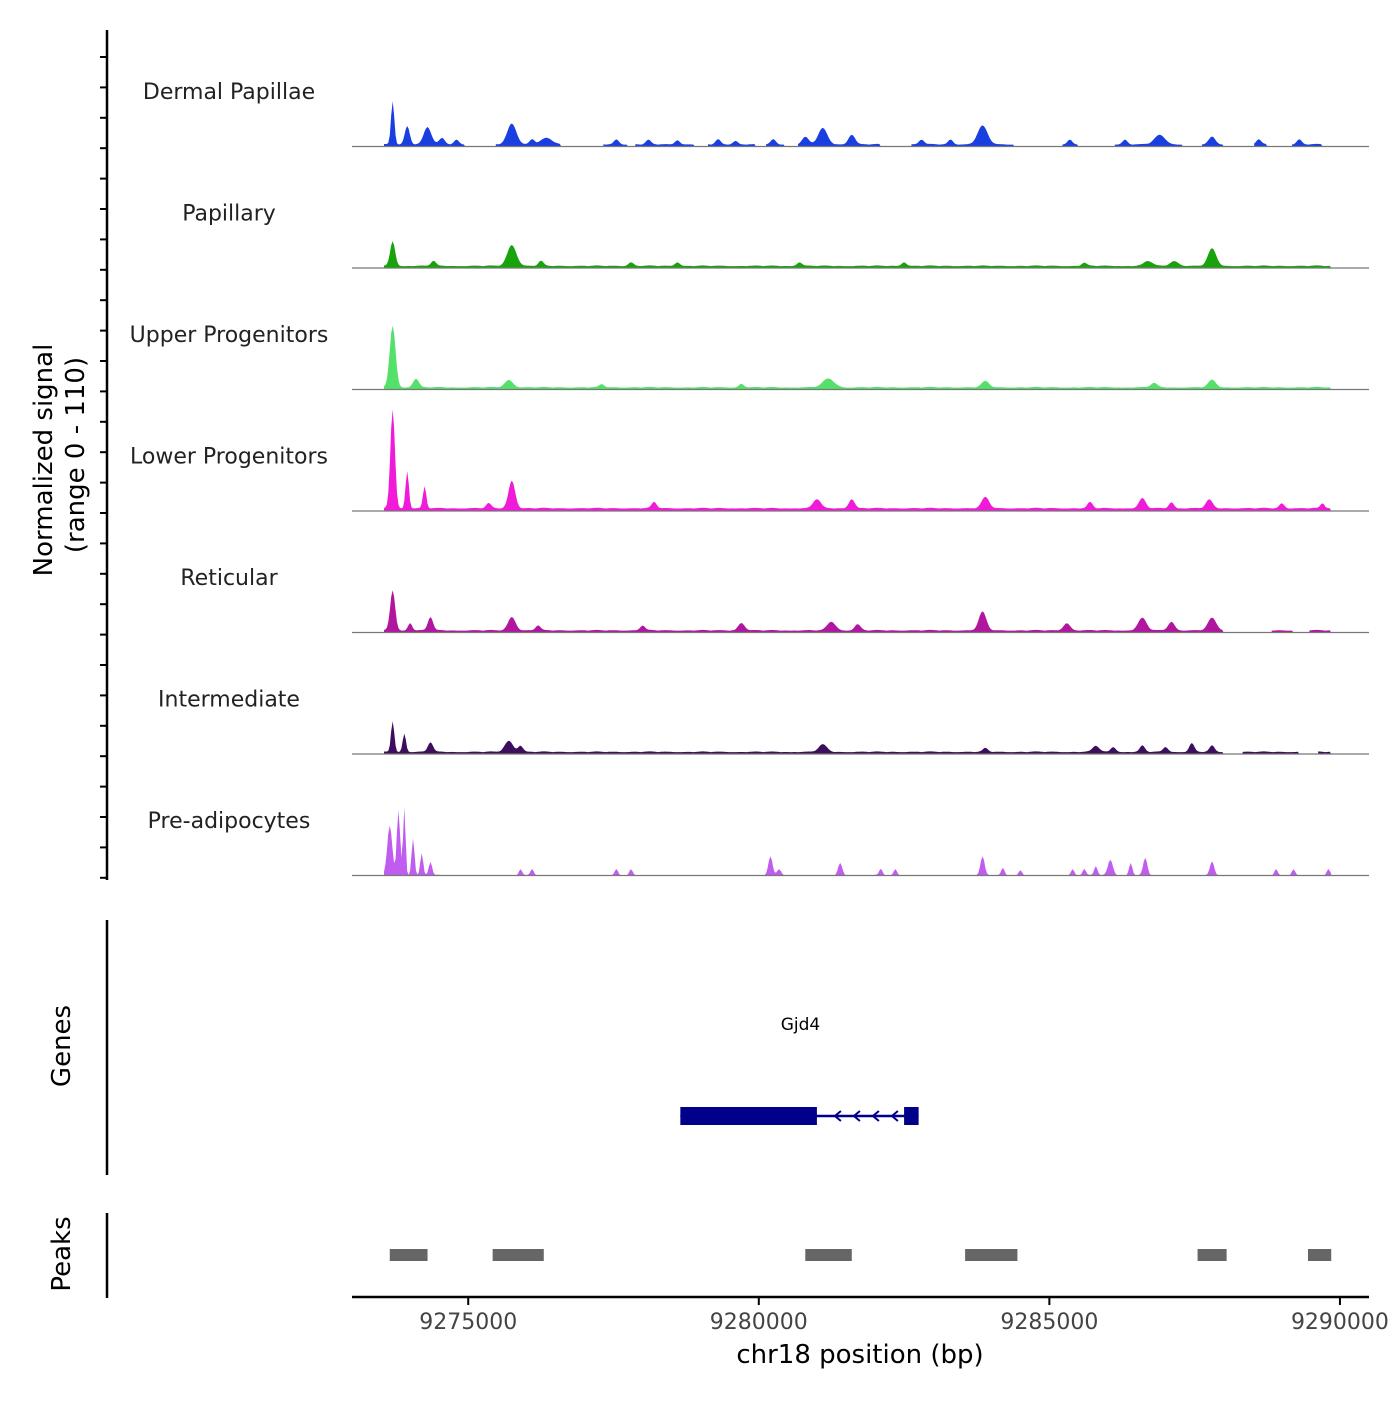 The width and height of the screenshot is (1400, 1404). I want to click on track-label-intermediate: Intermediate, so click(229, 700).